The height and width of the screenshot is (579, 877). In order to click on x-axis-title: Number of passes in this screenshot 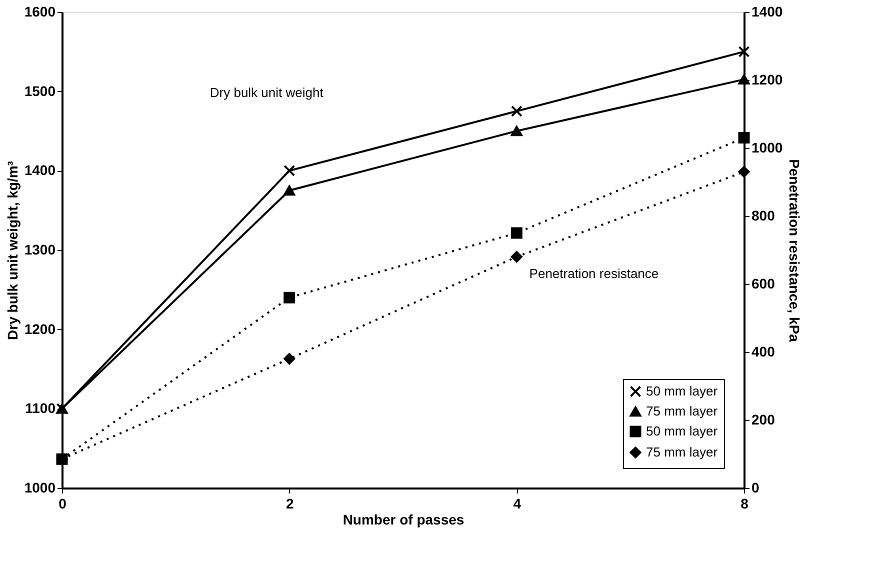, I will do `click(403, 520)`.